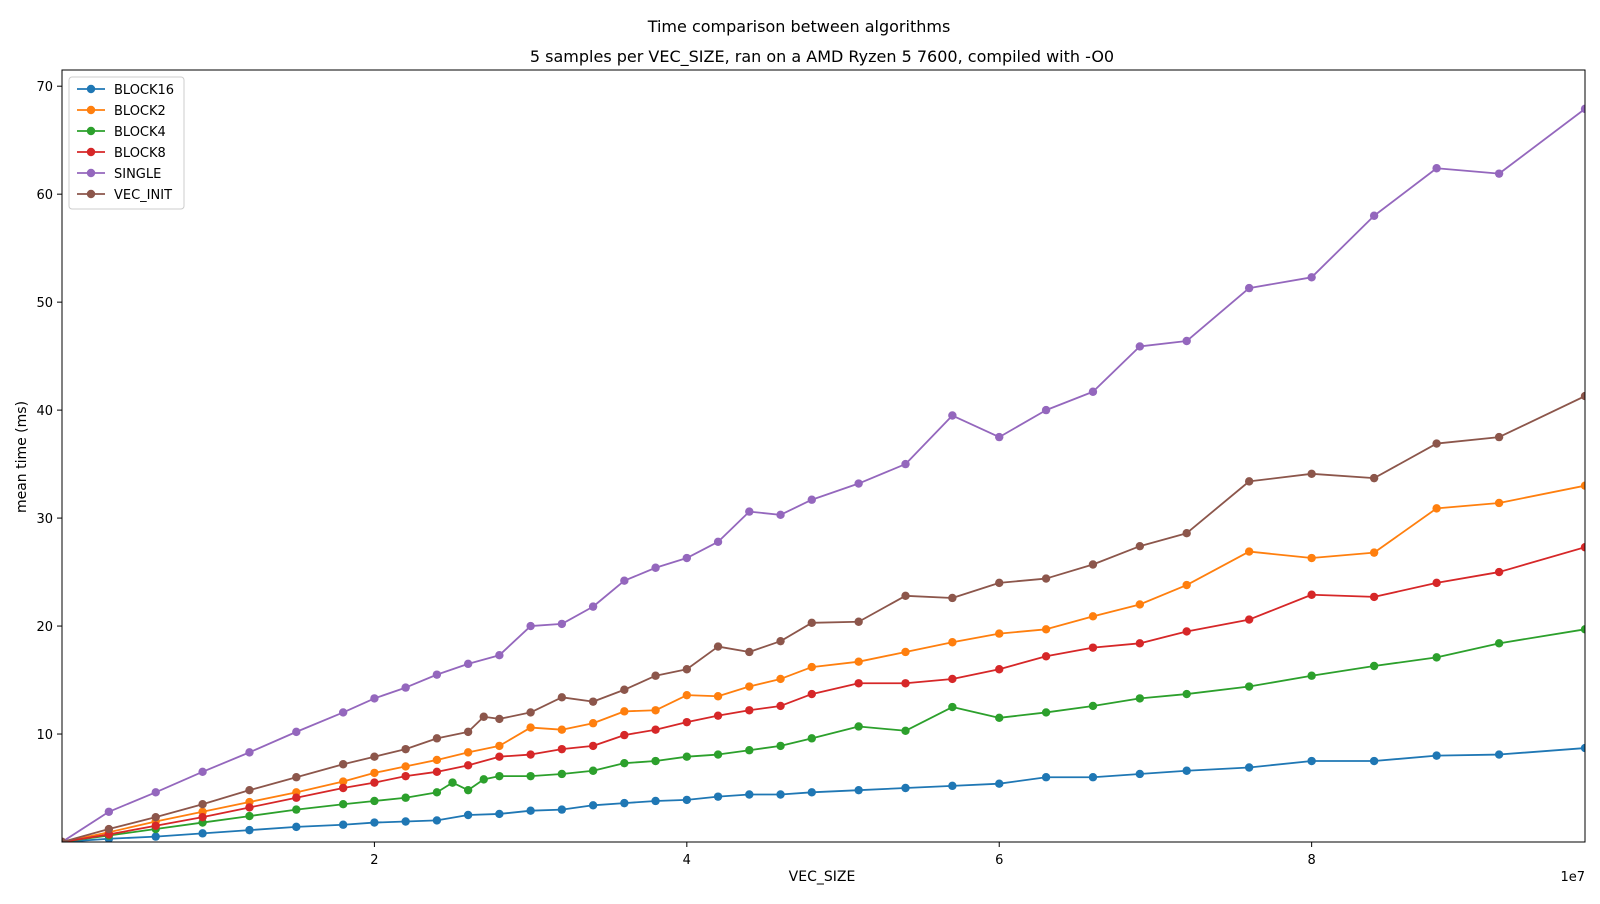 This screenshot has height=904, width=1600. Describe the element at coordinates (1312, 860) in the screenshot. I see `x-tick-label: 8` at that location.